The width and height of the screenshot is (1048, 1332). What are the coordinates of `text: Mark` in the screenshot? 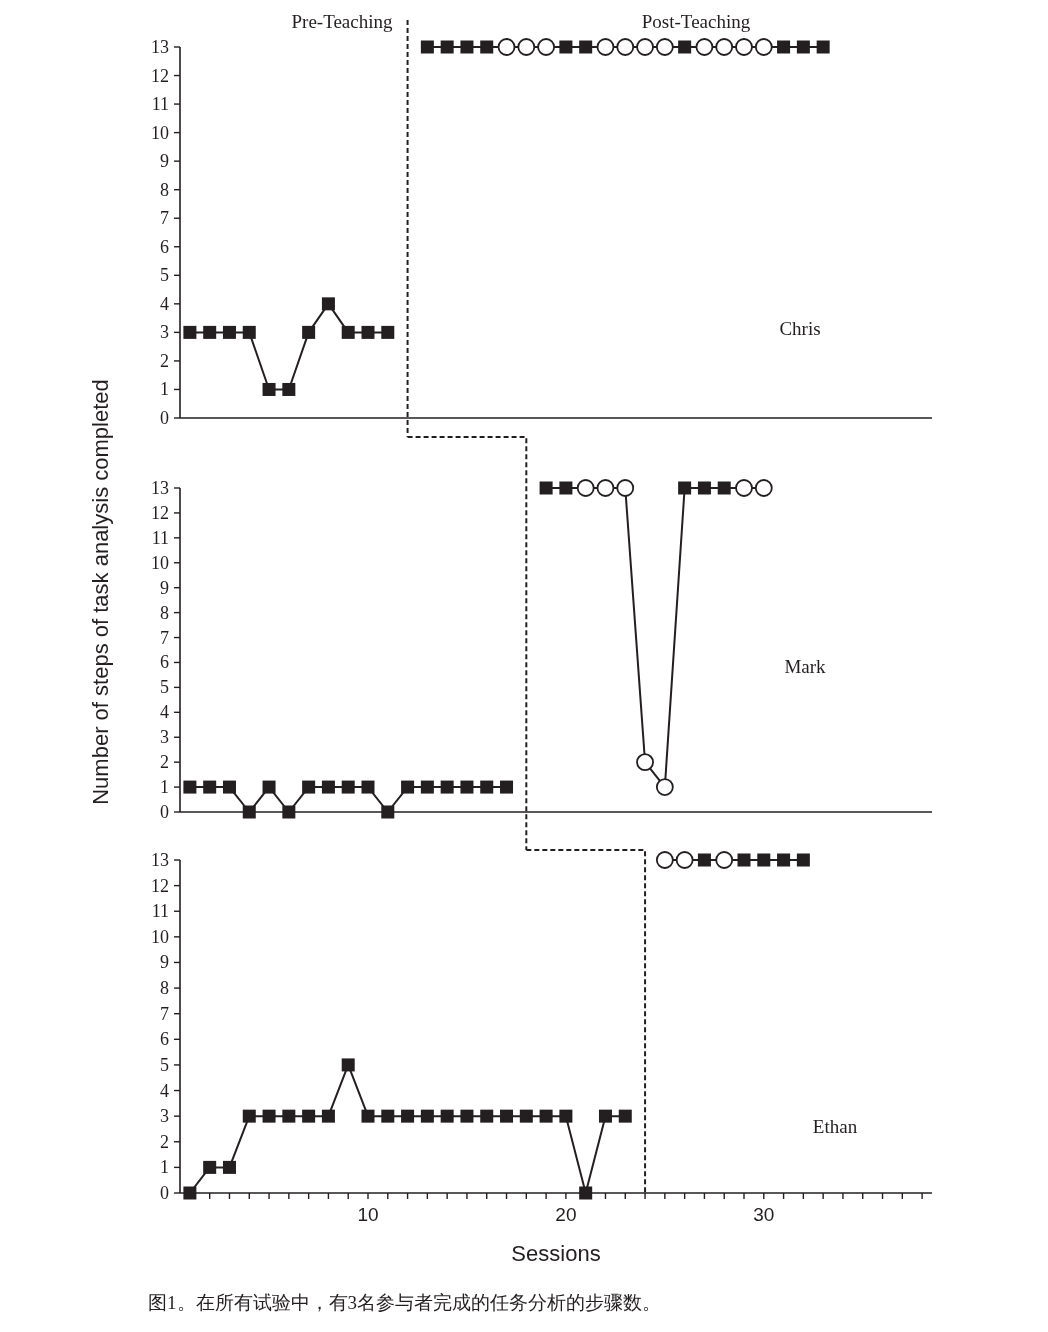 It's located at (805, 666).